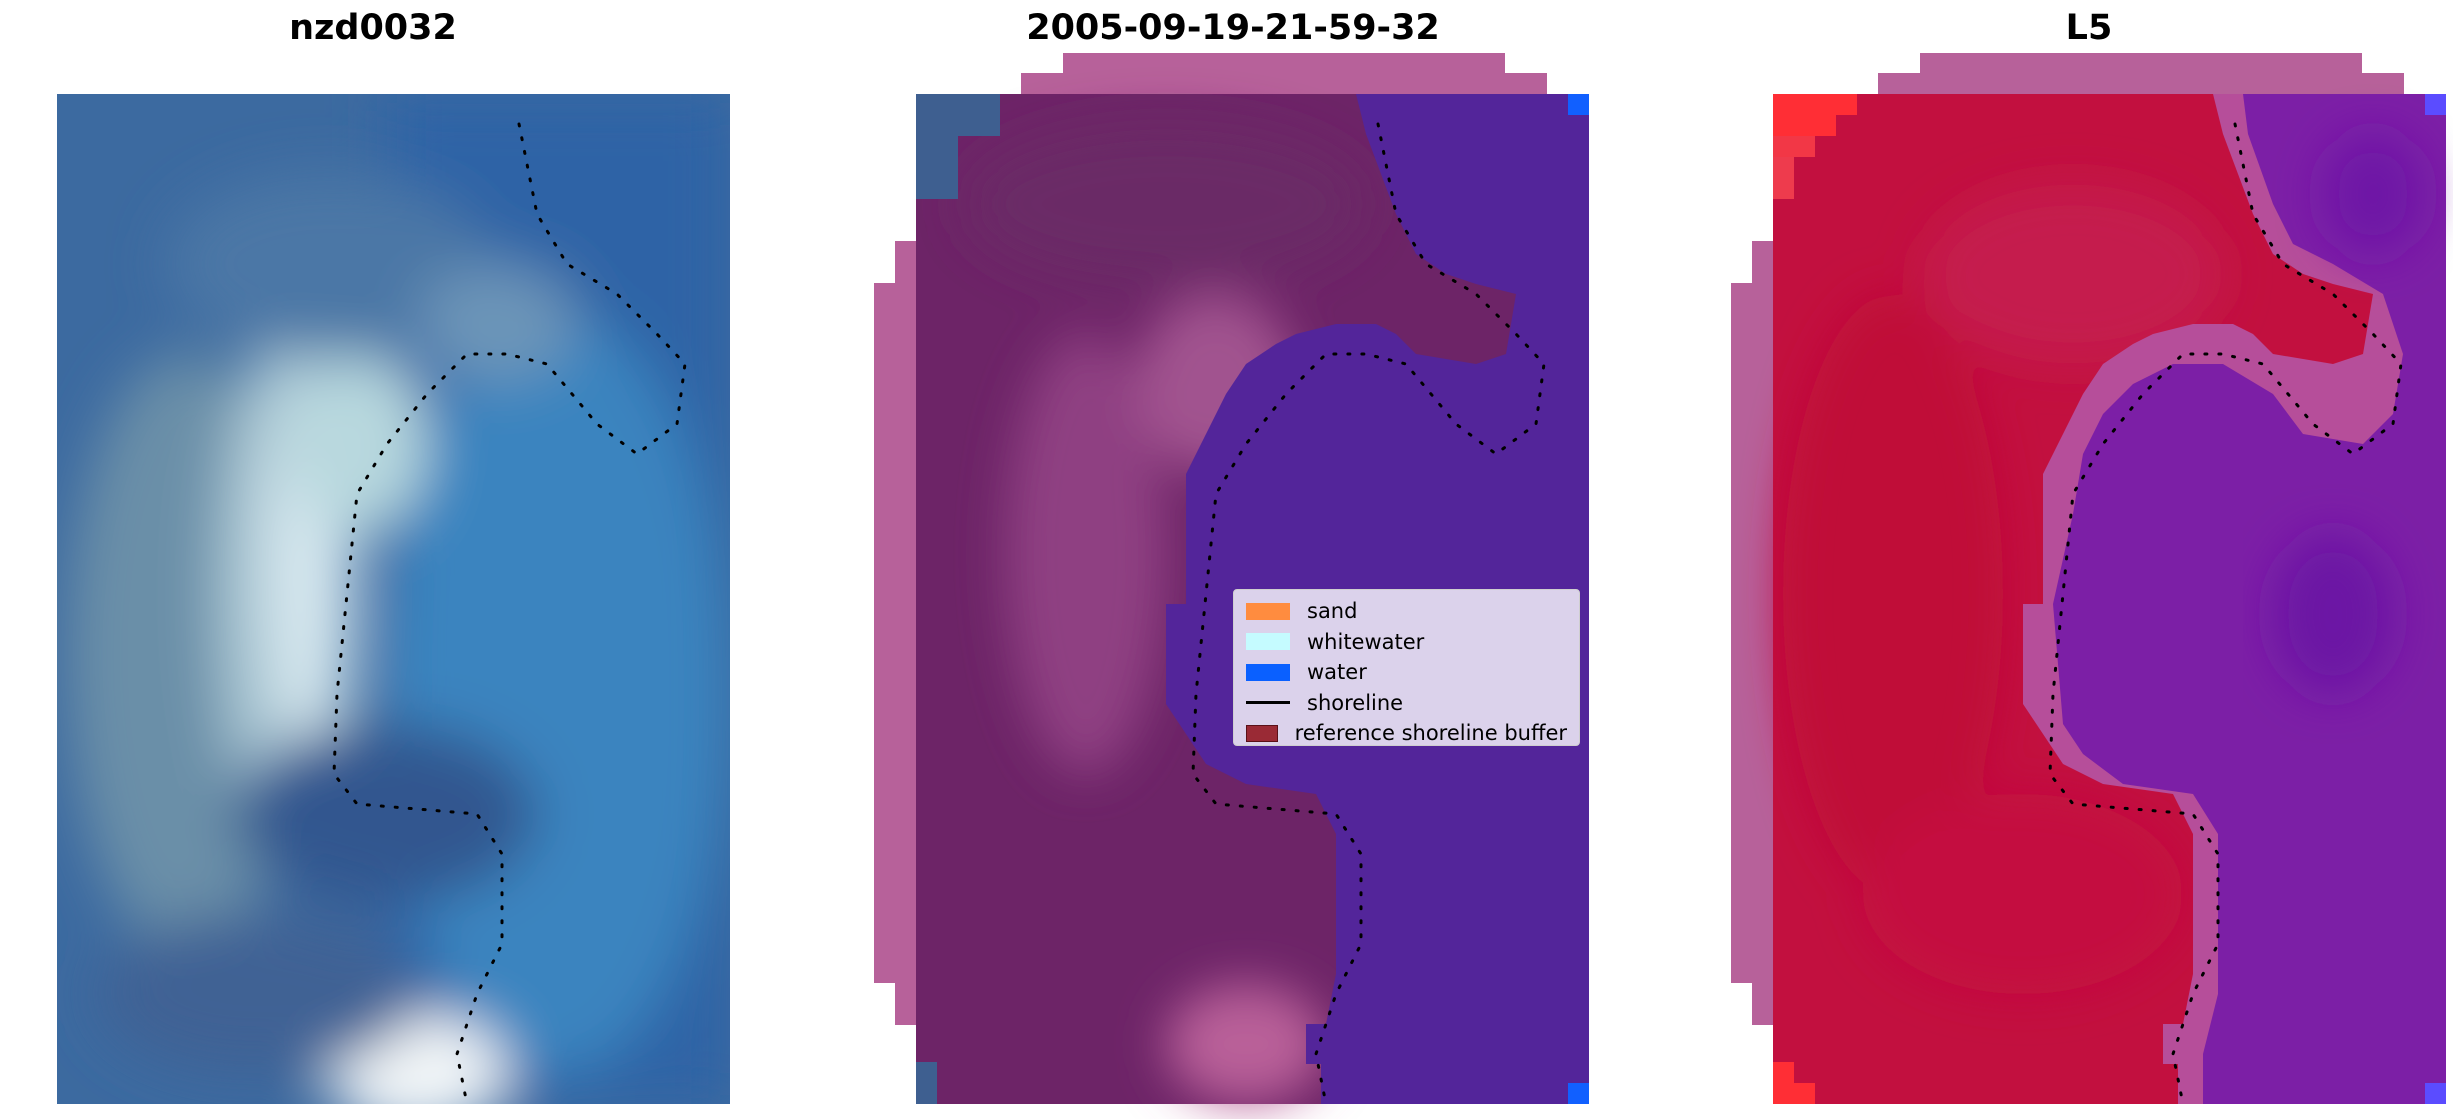 The height and width of the screenshot is (1119, 2460). I want to click on legend-swatch-water, so click(1268, 672).